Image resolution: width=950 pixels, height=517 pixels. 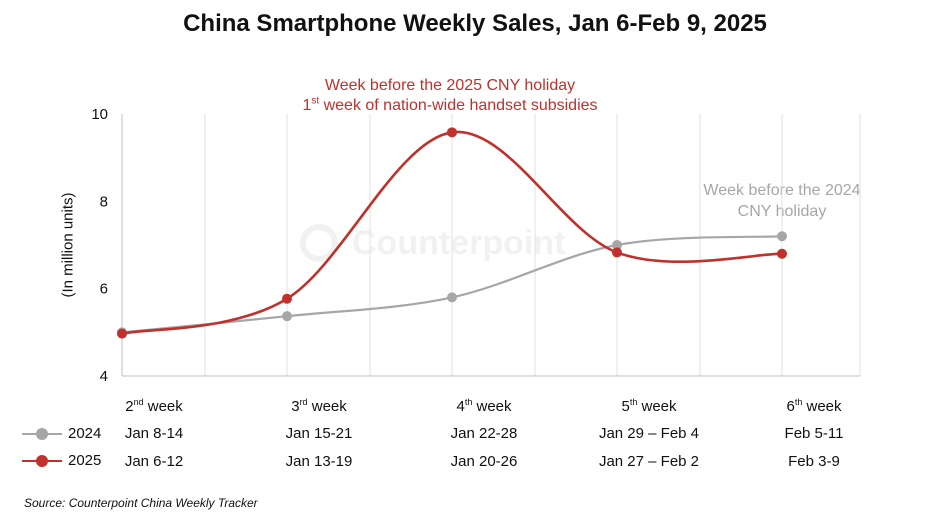 I want to click on y-tick-label-6: 6, so click(x=104, y=289).